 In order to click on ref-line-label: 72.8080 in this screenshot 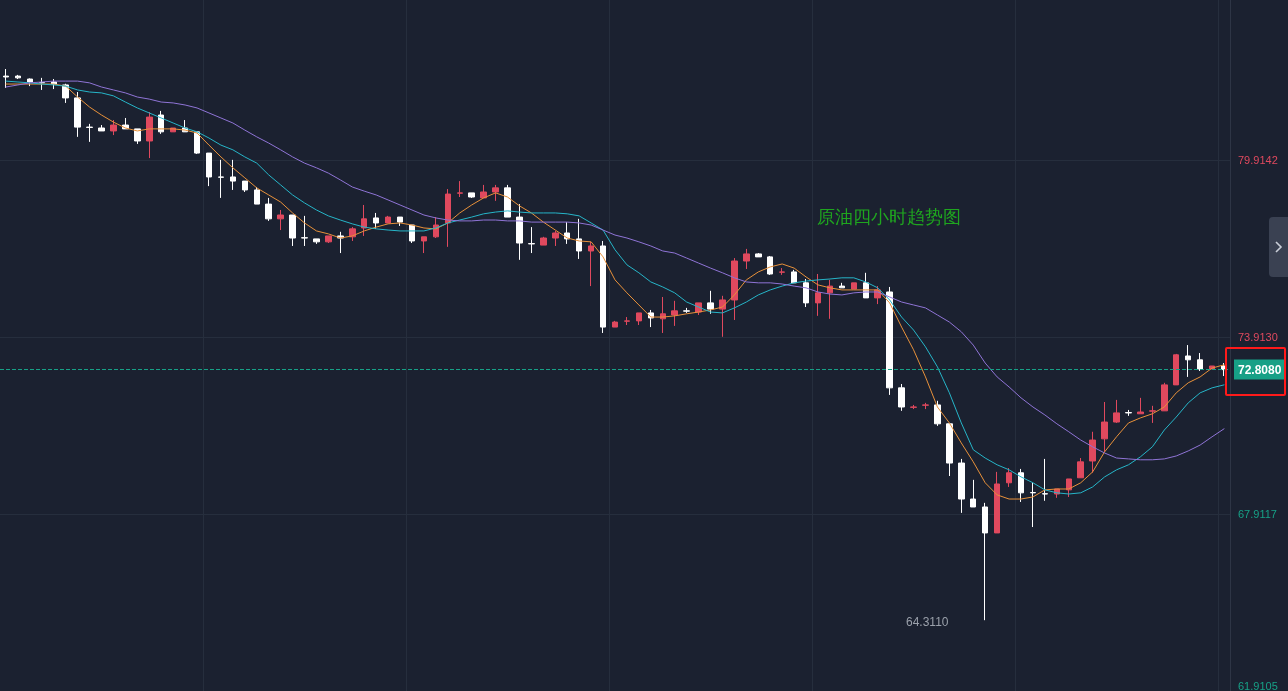, I will do `click(1260, 369)`.